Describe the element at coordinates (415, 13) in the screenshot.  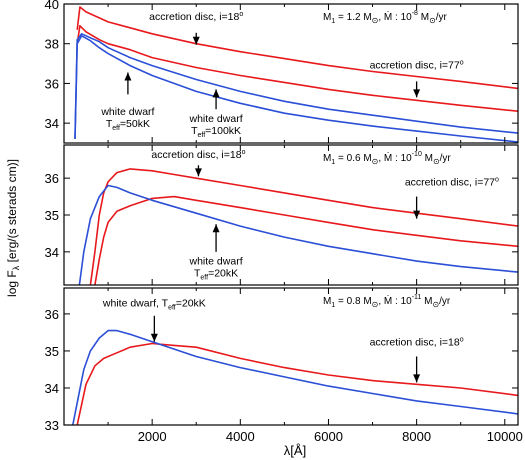
I see `param-rate-exponent: -8` at that location.